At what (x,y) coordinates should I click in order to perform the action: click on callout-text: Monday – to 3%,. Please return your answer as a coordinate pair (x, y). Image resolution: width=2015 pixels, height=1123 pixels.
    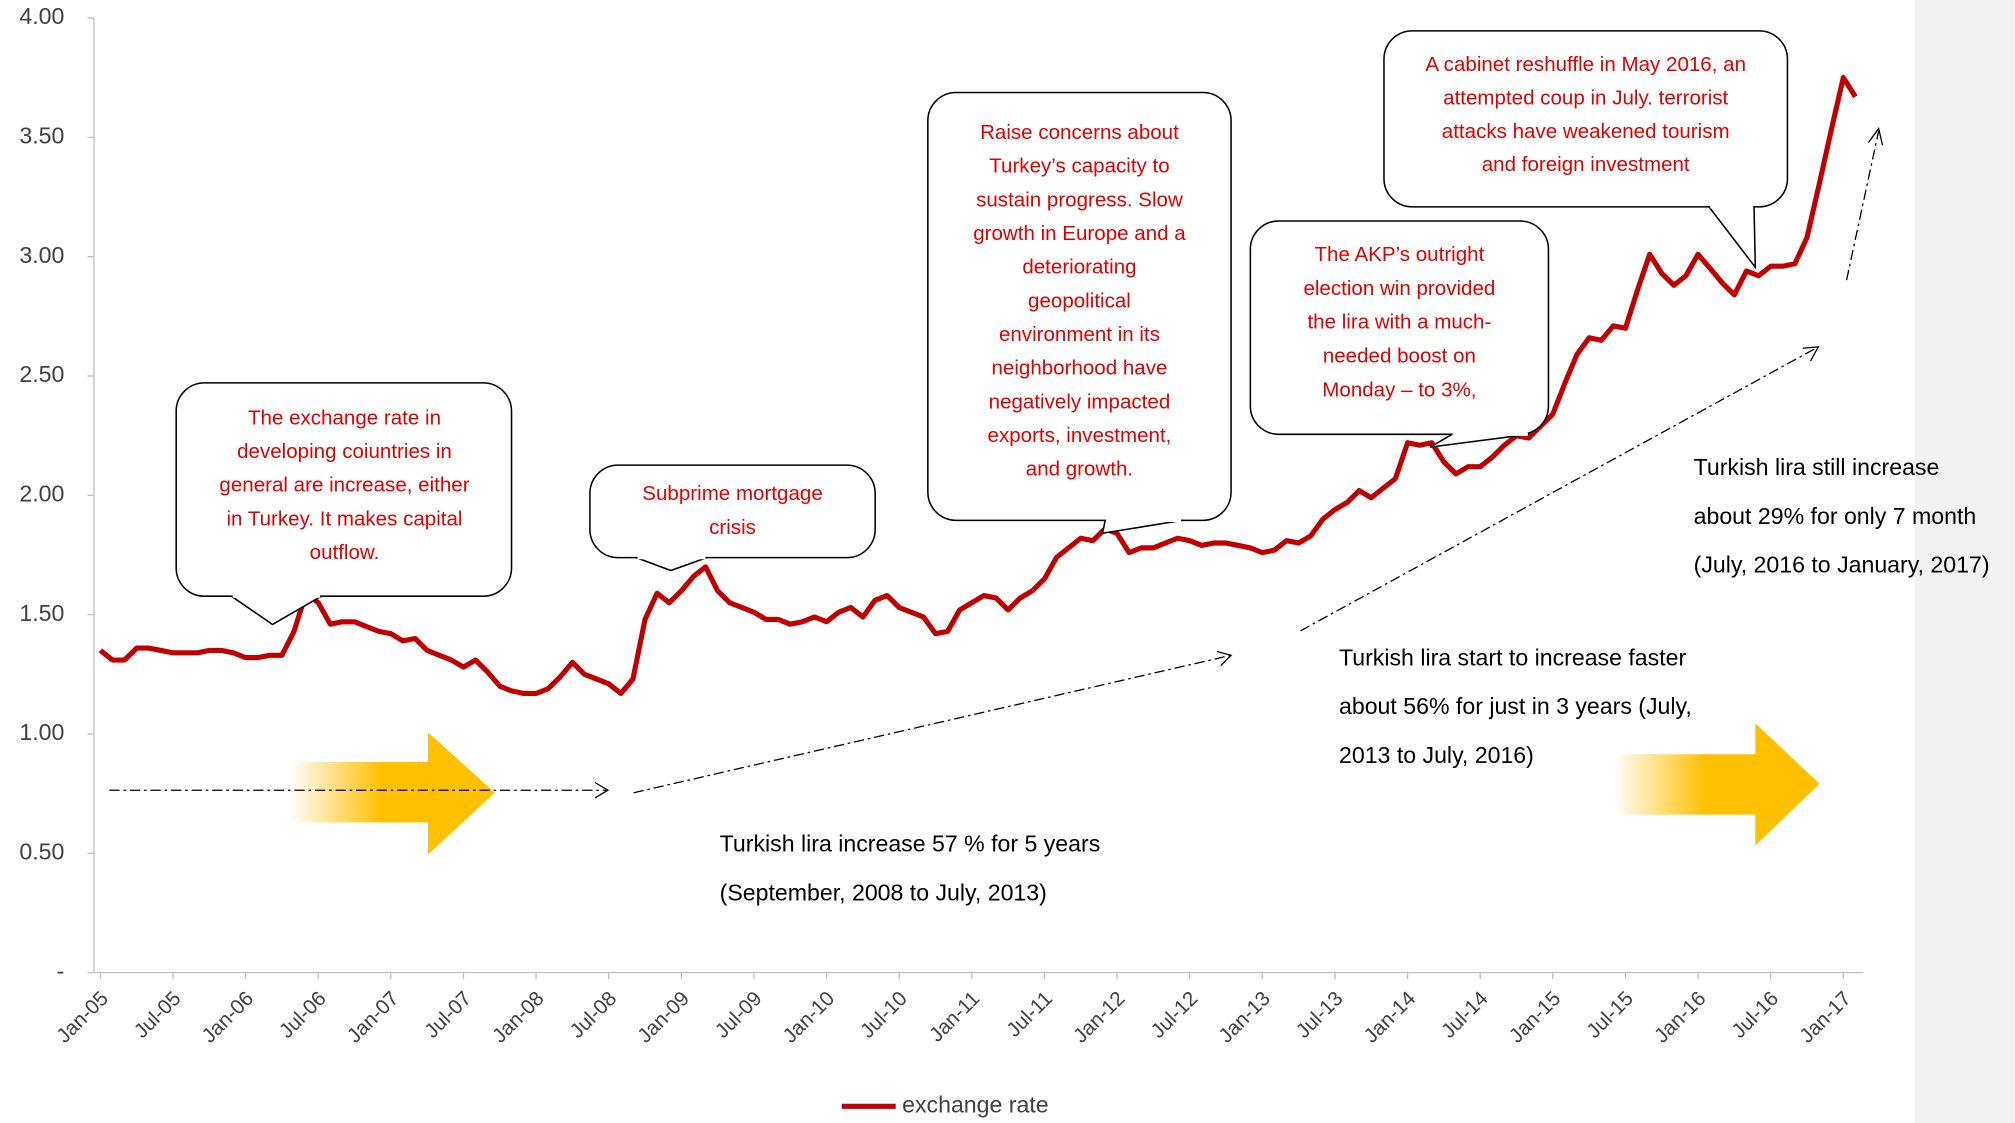
    Looking at the image, I should click on (1399, 389).